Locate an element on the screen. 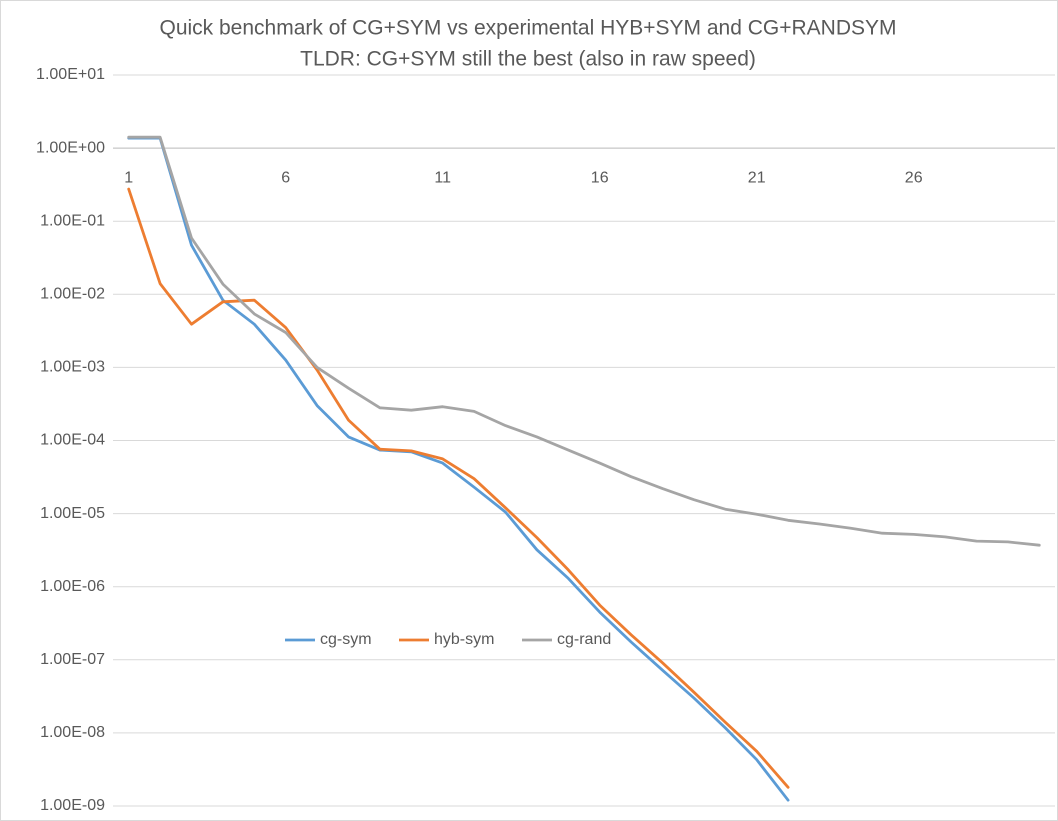 The height and width of the screenshot is (821, 1058). y-tick-label: 1.00E-04 is located at coordinates (72, 440).